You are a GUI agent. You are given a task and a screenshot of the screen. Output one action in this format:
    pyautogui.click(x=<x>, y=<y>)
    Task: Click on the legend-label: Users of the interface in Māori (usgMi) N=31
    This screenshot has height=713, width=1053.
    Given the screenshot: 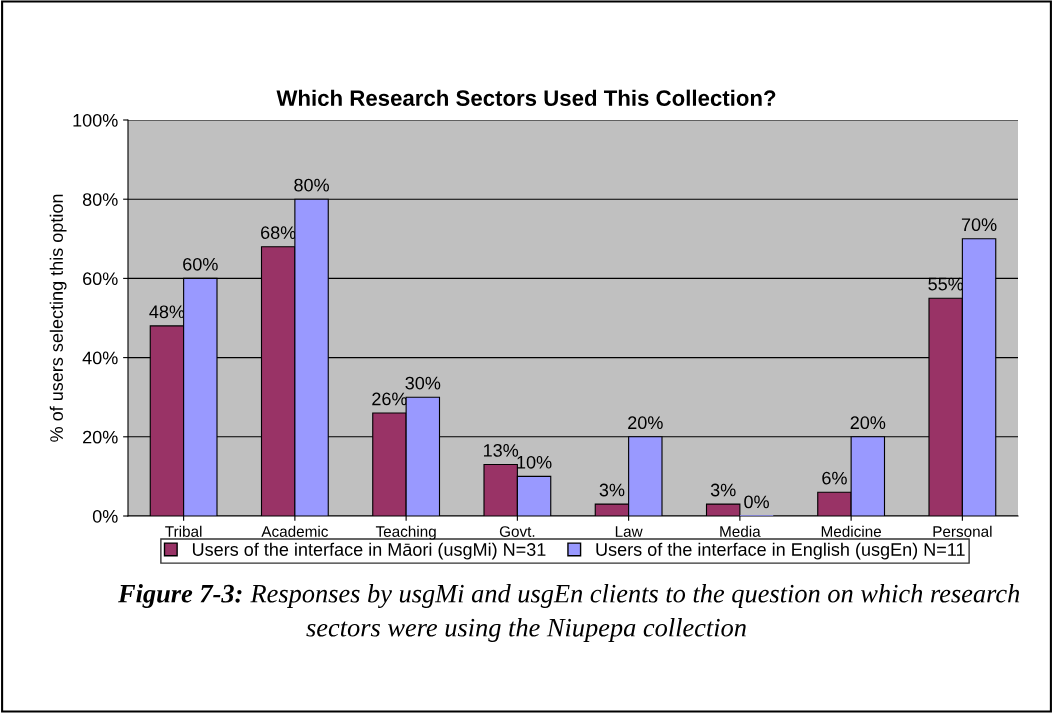 What is the action you would take?
    pyautogui.click(x=369, y=551)
    